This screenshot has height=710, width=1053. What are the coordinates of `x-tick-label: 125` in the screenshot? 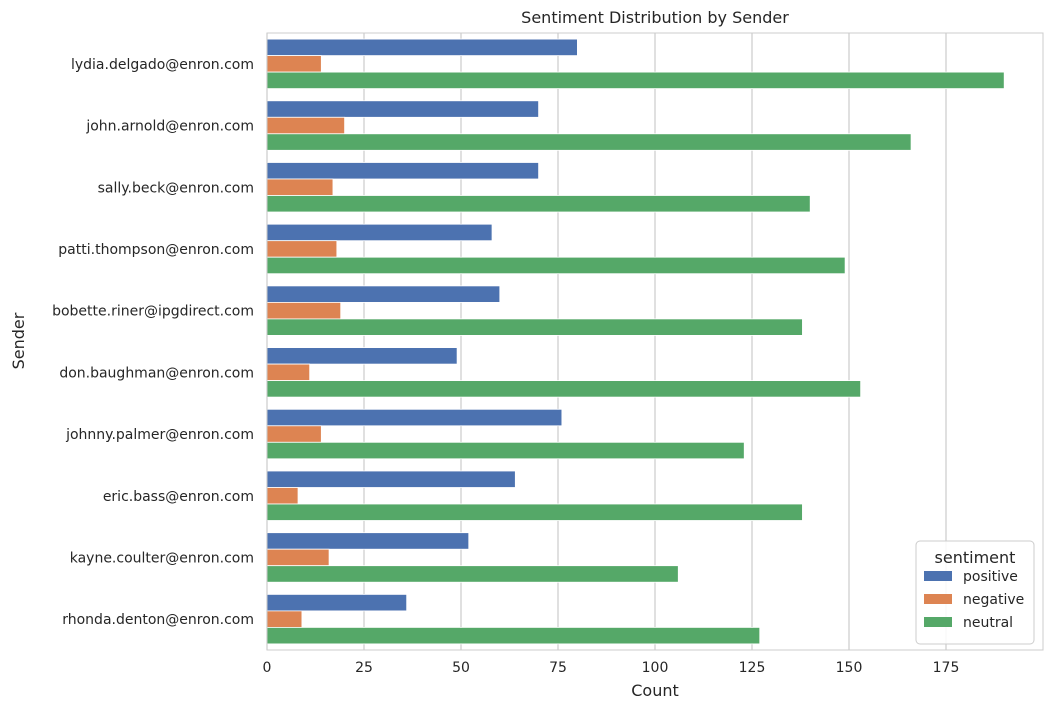 It's located at (752, 668).